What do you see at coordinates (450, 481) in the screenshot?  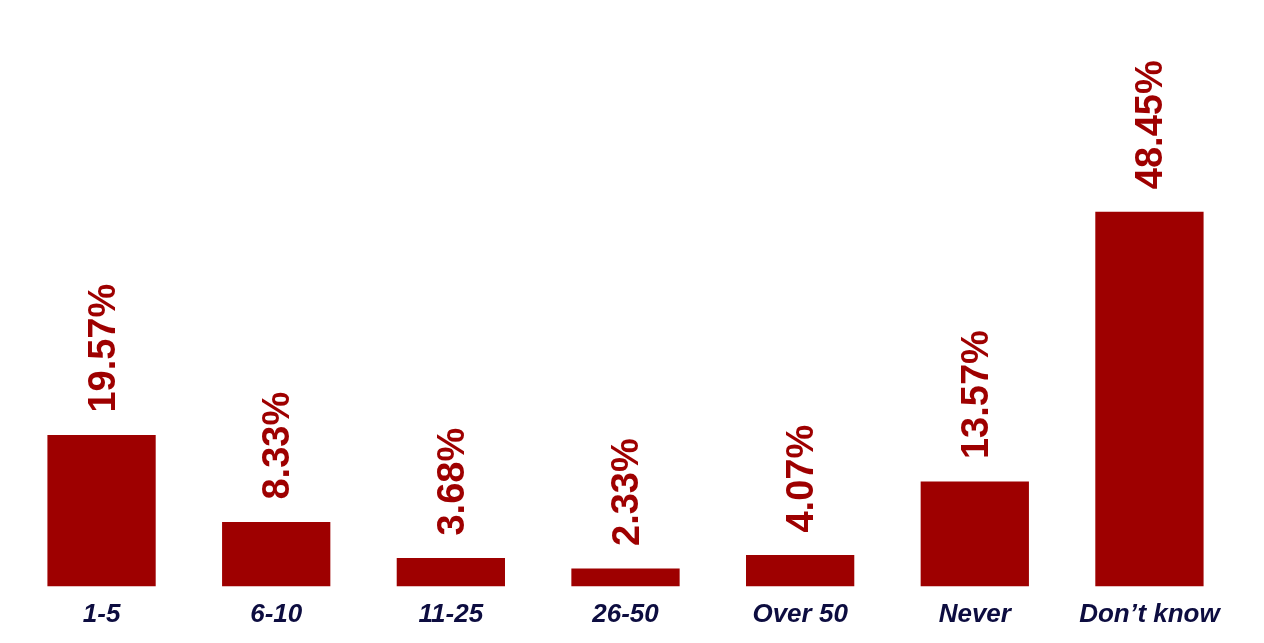 I see `data-label: 3.68%` at bounding box center [450, 481].